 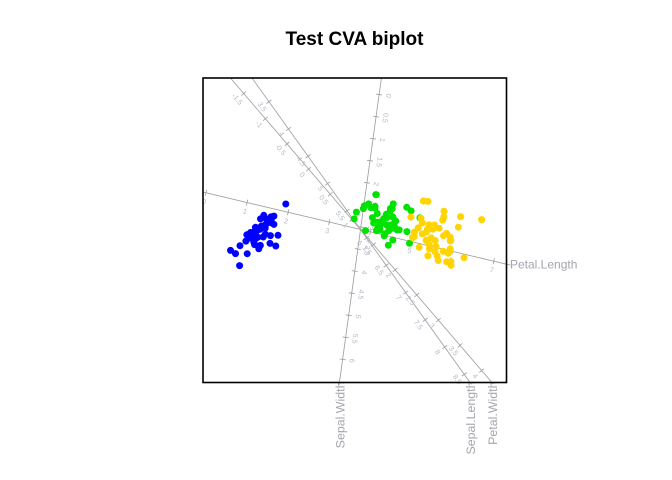 What do you see at coordinates (471, 417) in the screenshot?
I see `svg-text: Sepal.Length` at bounding box center [471, 417].